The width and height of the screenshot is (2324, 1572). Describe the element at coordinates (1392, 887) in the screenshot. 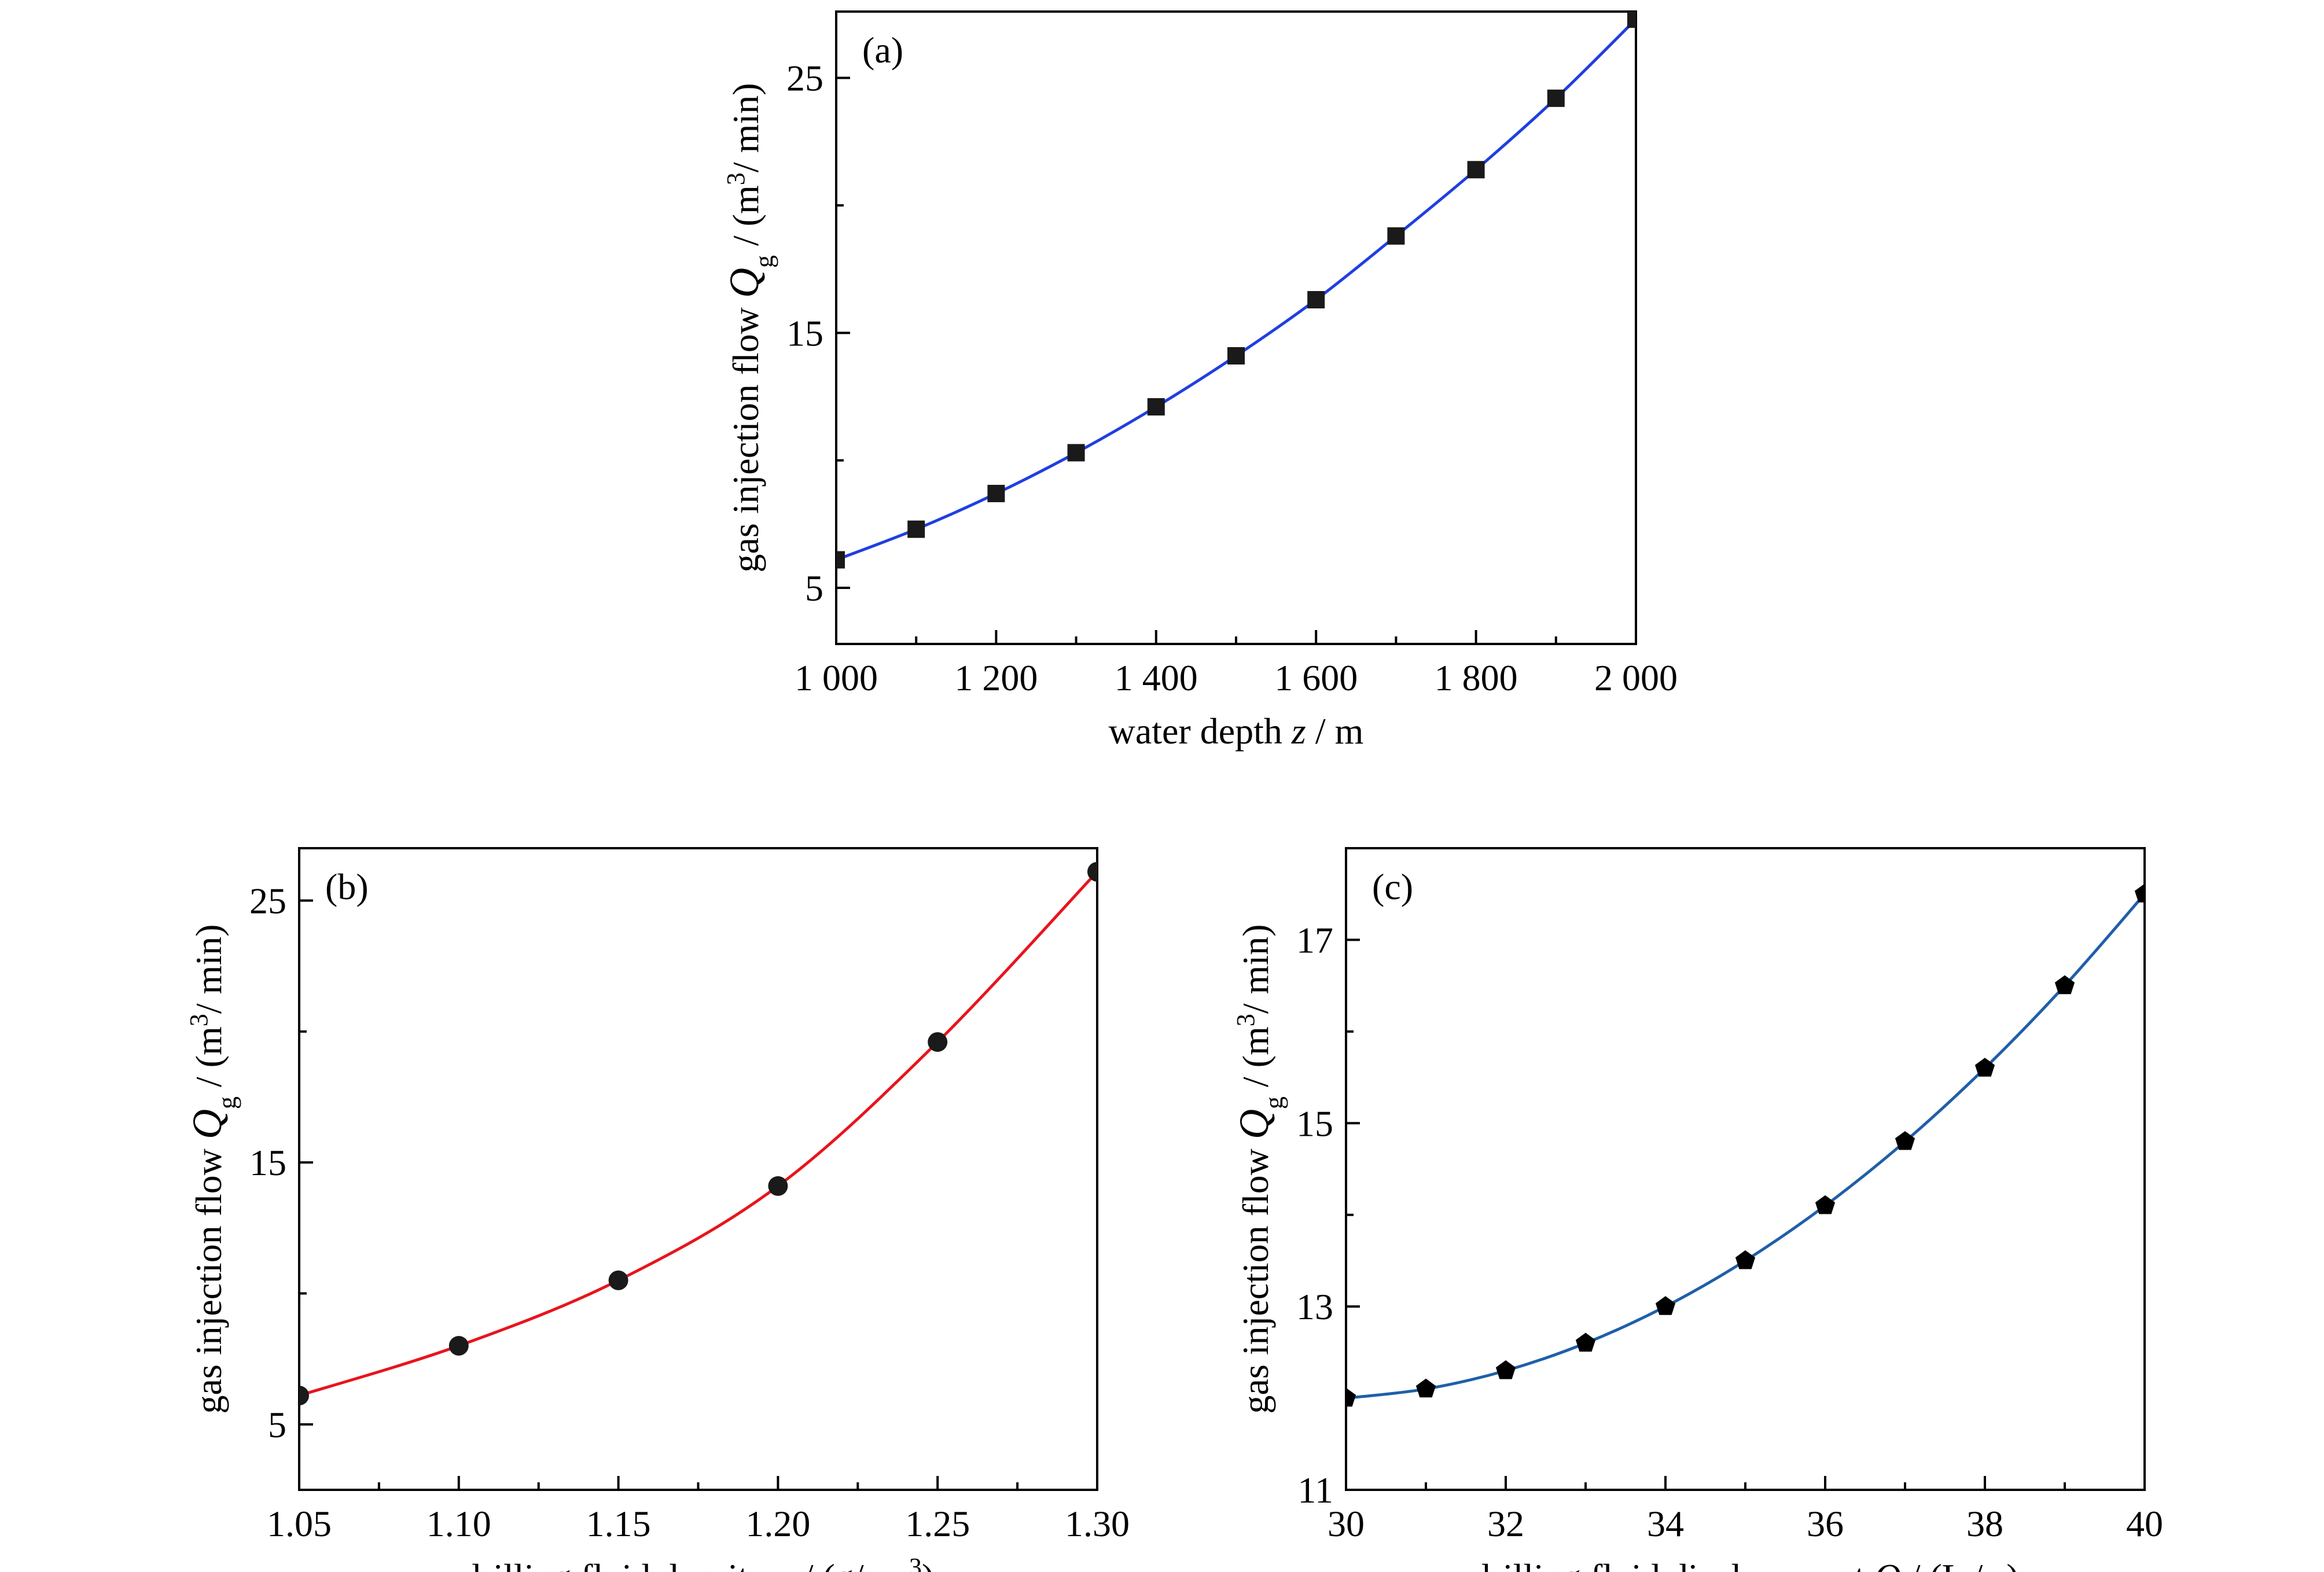

I see `panel-label: (c)` at that location.